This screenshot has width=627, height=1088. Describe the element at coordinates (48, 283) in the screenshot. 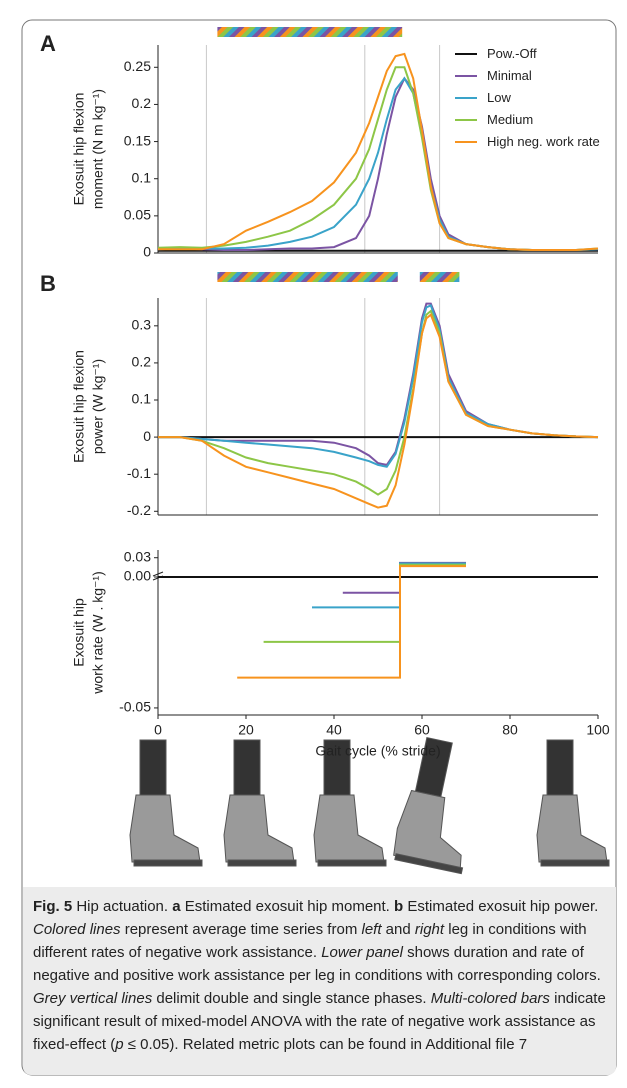

I see `panel-label: B` at that location.